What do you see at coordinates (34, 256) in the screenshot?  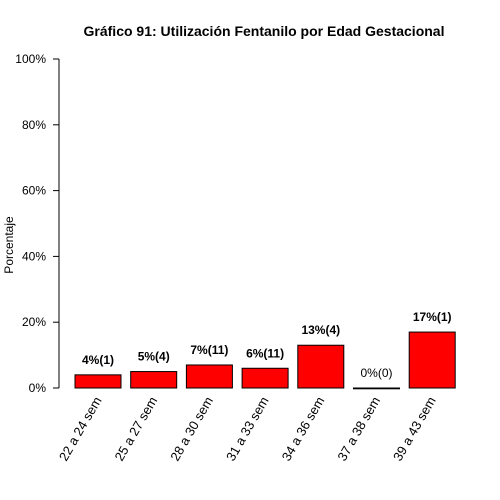 I see `y-tick-label: 40%` at bounding box center [34, 256].